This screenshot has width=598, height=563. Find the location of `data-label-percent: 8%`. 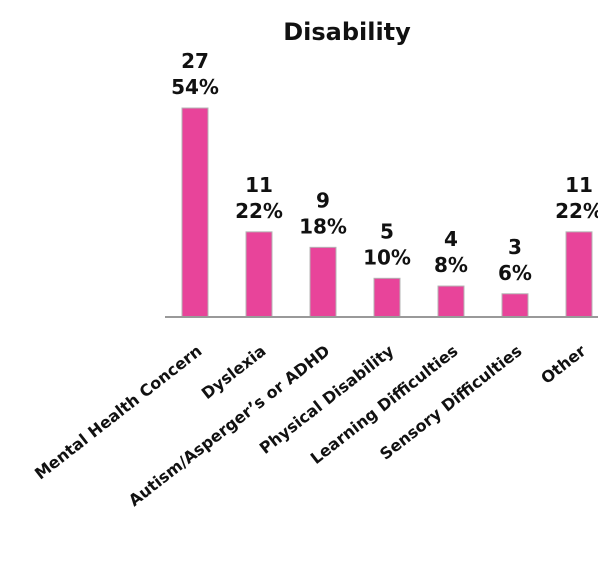

data-label-percent: 8% is located at coordinates (451, 265).